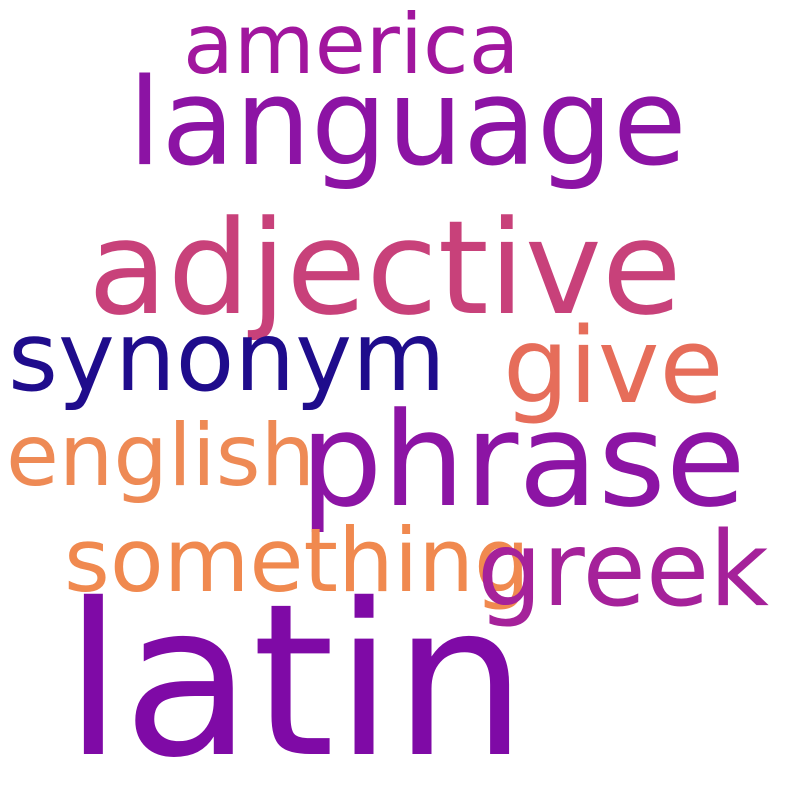 This screenshot has height=800, width=800. What do you see at coordinates (297, 560) in the screenshot?
I see `word-something: something` at bounding box center [297, 560].